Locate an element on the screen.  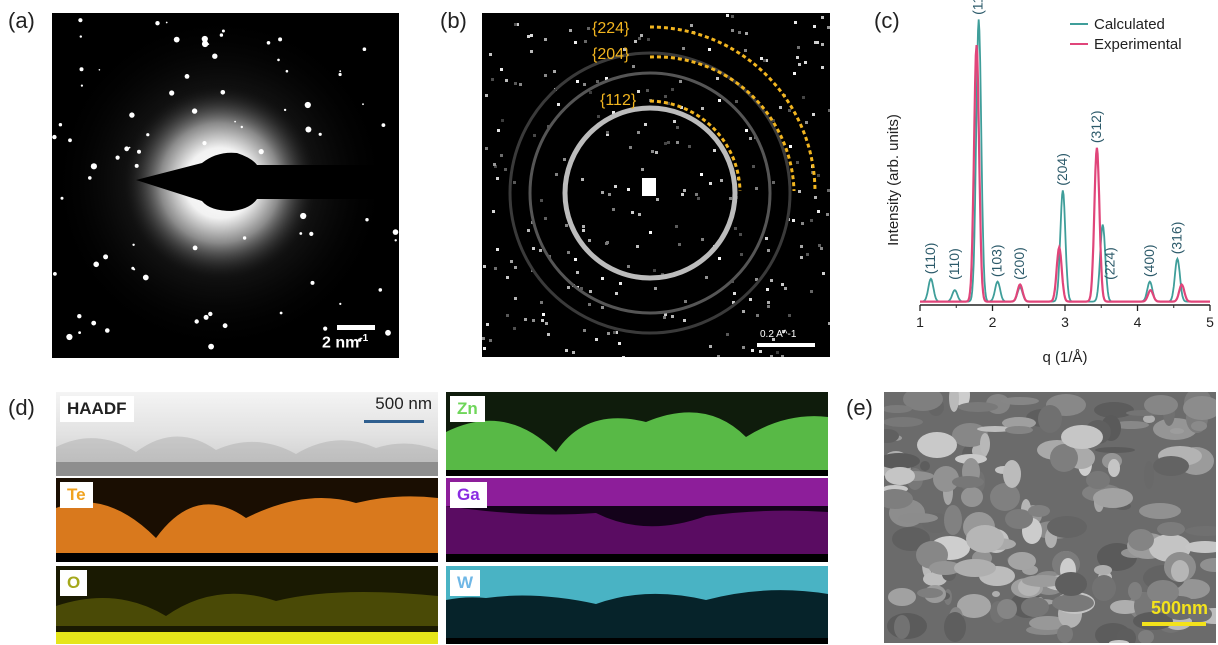
legend-entry: Experimental is located at coordinates (1138, 44).